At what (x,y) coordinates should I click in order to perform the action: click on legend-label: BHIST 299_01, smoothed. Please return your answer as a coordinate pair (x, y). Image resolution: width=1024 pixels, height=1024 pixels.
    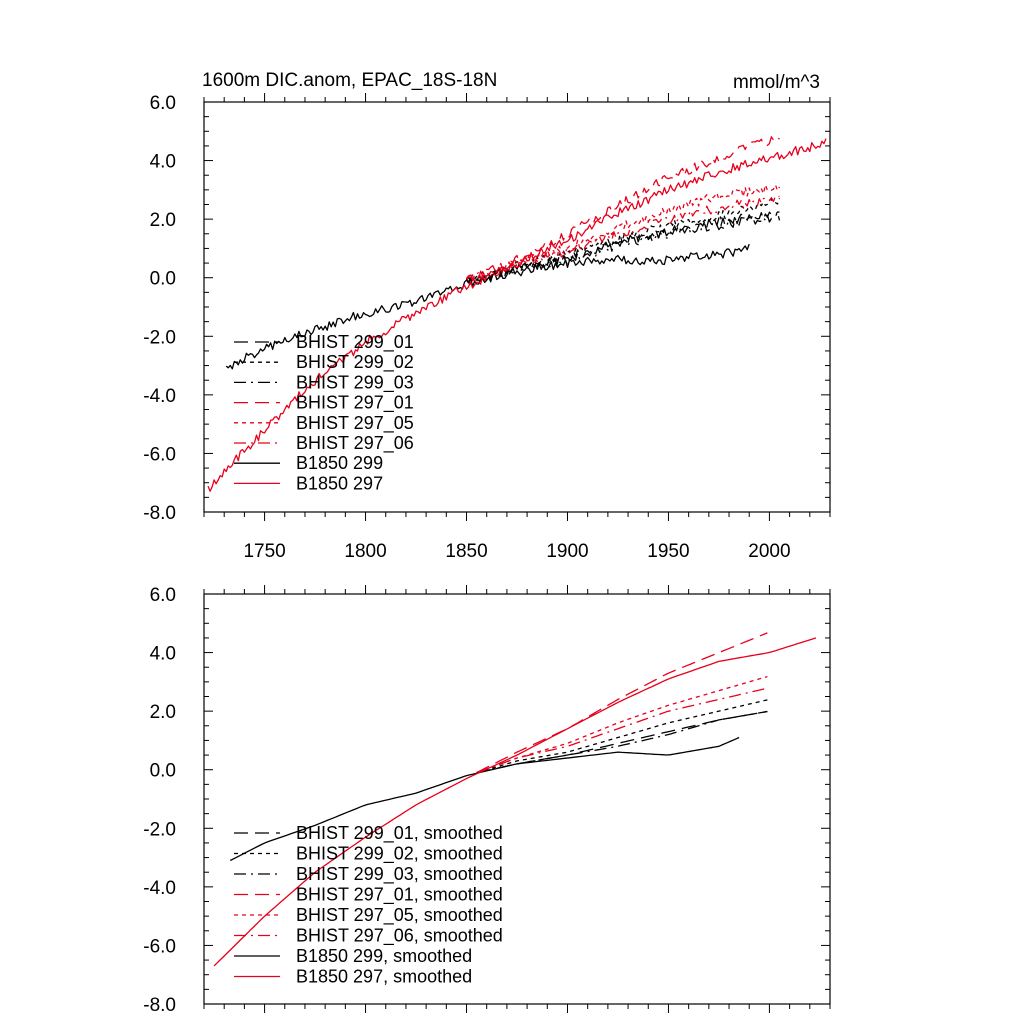
    Looking at the image, I should click on (399, 833).